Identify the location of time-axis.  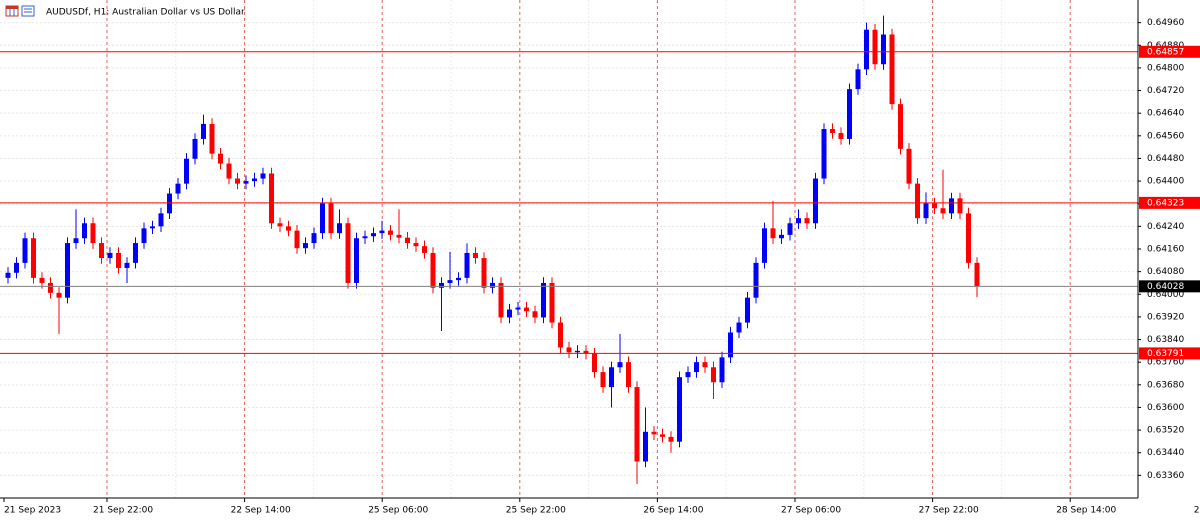
(600, 509).